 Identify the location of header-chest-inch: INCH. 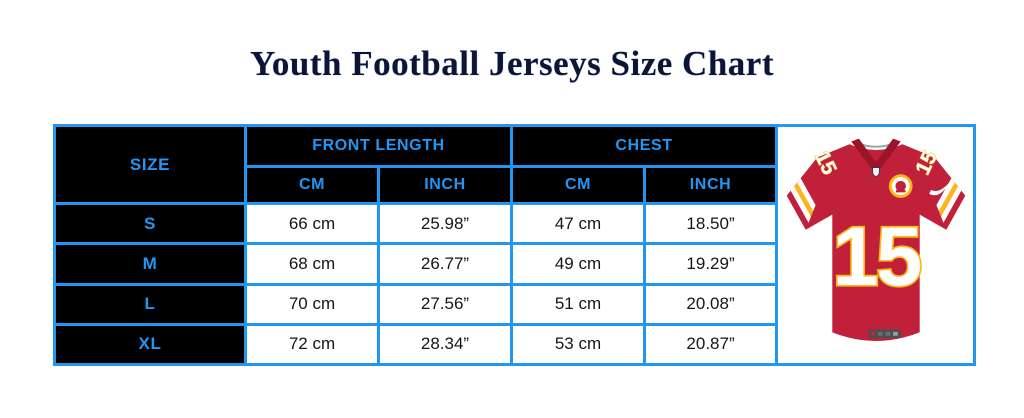
(710, 185).